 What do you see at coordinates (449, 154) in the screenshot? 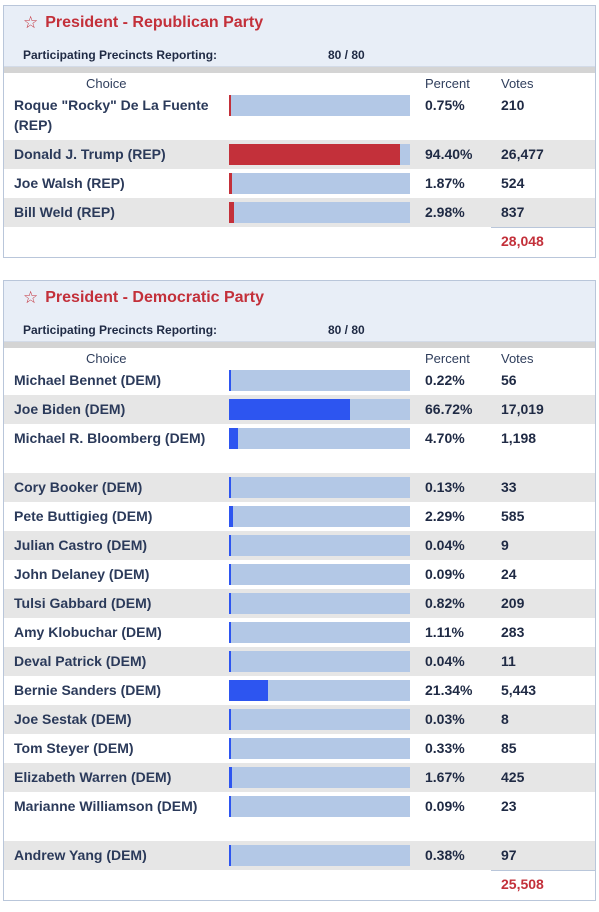
I see `candidate-percent: 94.40%` at bounding box center [449, 154].